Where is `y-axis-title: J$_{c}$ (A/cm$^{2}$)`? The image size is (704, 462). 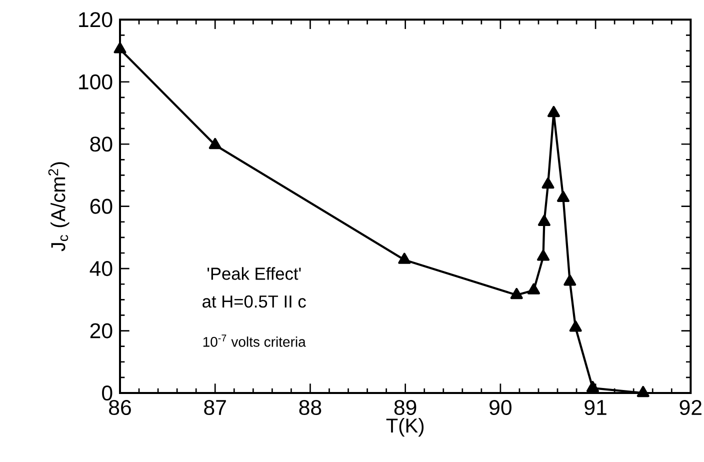
y-axis-title: J$_{c}$ (A/cm$^{2}$) is located at coordinates (59, 207).